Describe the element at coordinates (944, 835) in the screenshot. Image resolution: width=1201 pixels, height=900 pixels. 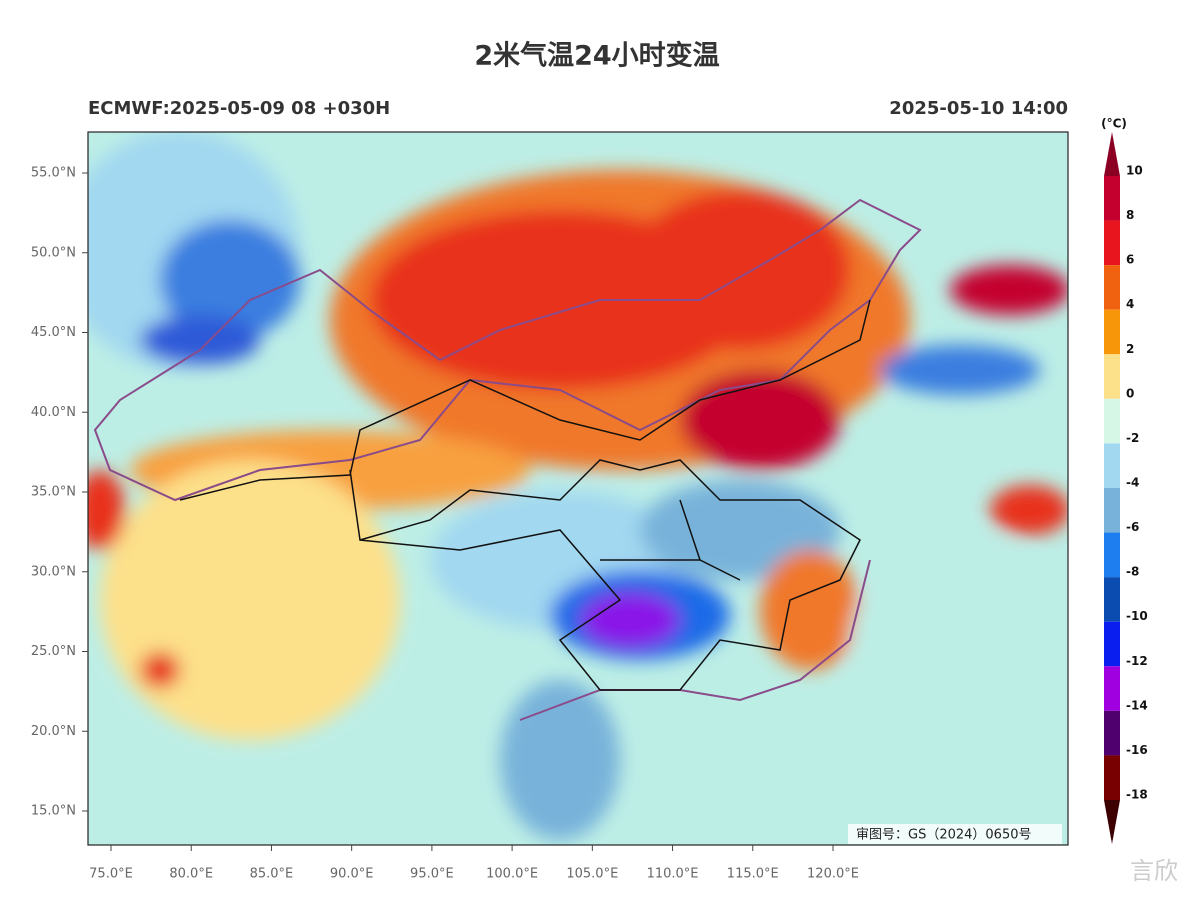
I see `map-note: 审图号：GS（2024）0650号` at that location.